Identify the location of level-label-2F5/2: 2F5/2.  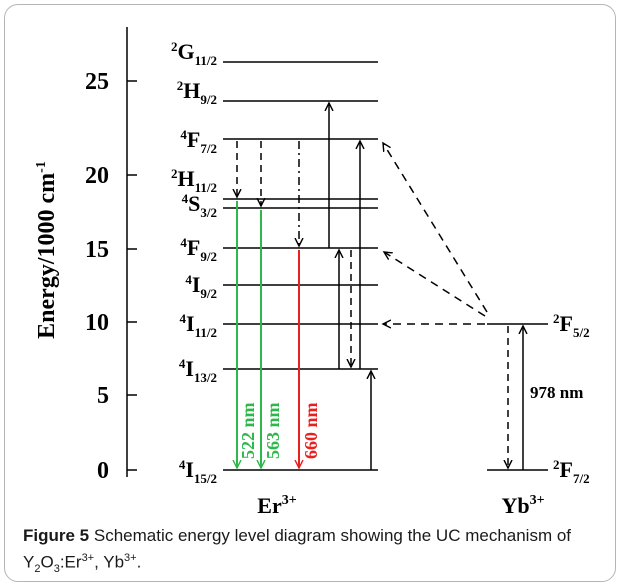
(571, 325).